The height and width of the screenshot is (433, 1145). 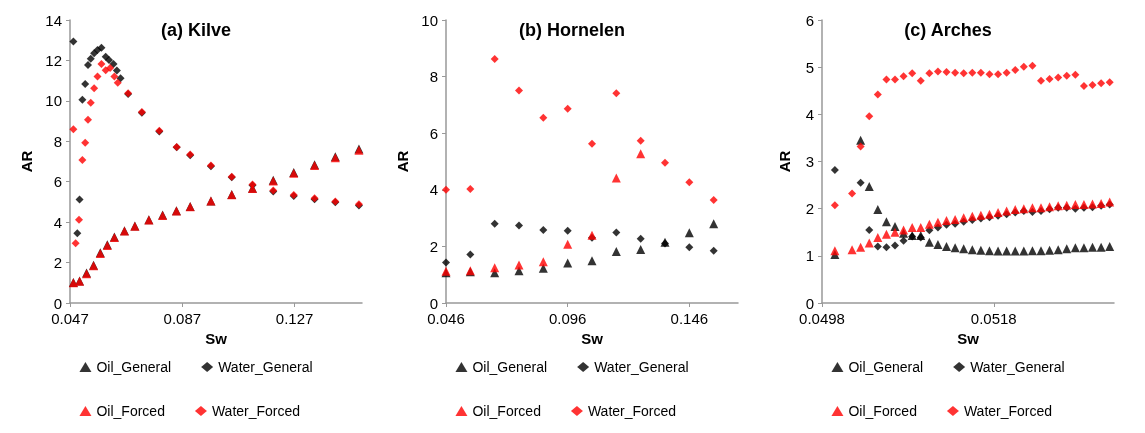 What do you see at coordinates (993, 318) in the screenshot?
I see `x-tick-label: 0.0518` at bounding box center [993, 318].